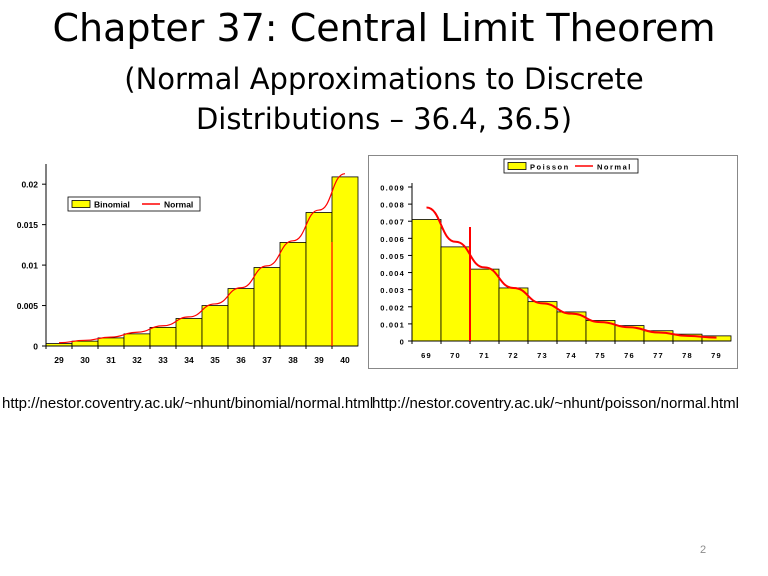 Image resolution: width=768 pixels, height=576 pixels. What do you see at coordinates (542, 355) in the screenshot?
I see `x-tick-label-73: 73` at bounding box center [542, 355].